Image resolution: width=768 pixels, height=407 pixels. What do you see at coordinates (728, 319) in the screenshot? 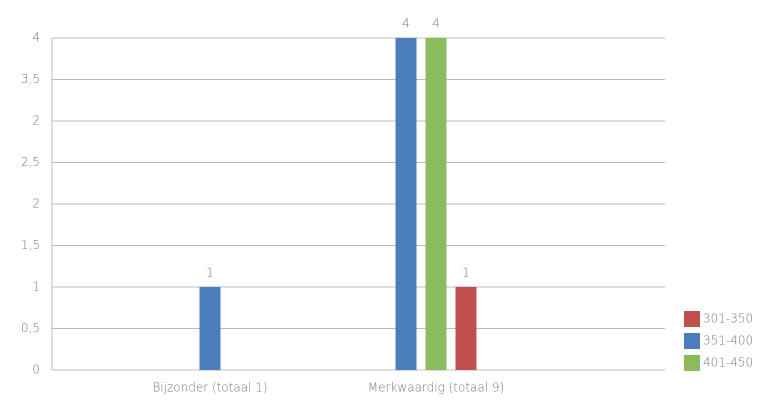
I see `legend-label: 301-350` at bounding box center [728, 319].